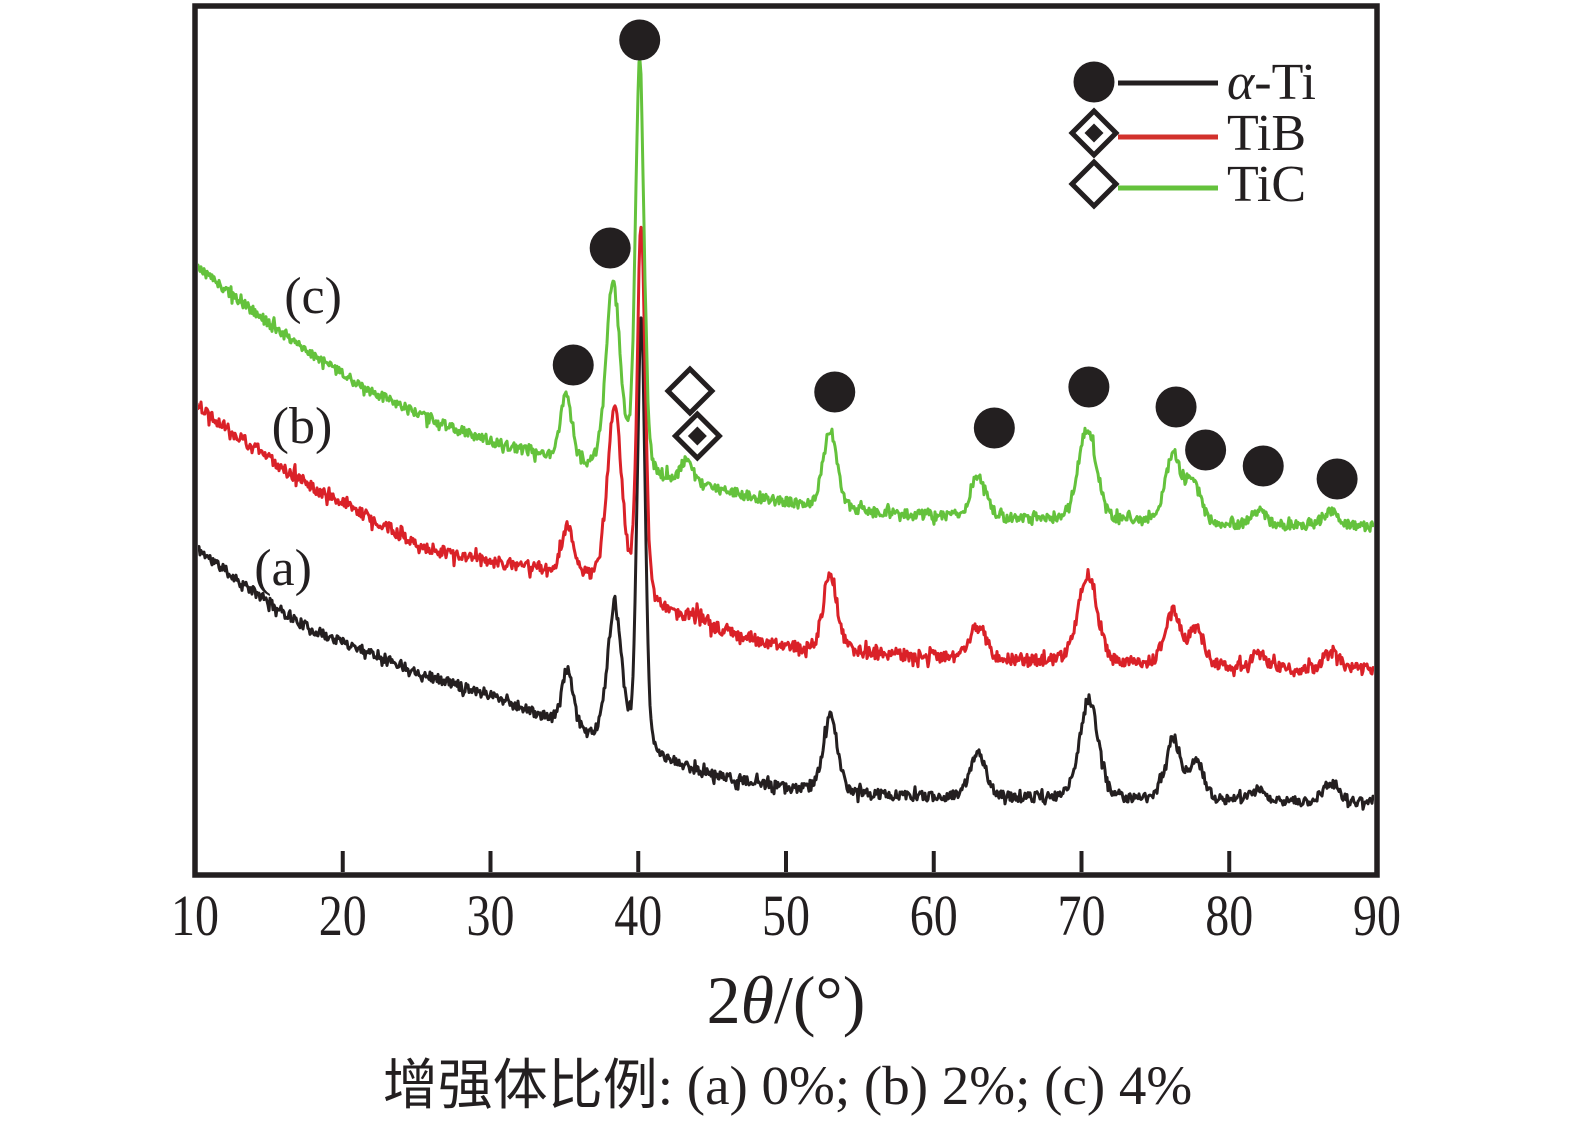 Image resolution: width=1575 pixels, height=1142 pixels. Describe the element at coordinates (302, 426) in the screenshot. I see `curve-label-b: (b)` at that location.